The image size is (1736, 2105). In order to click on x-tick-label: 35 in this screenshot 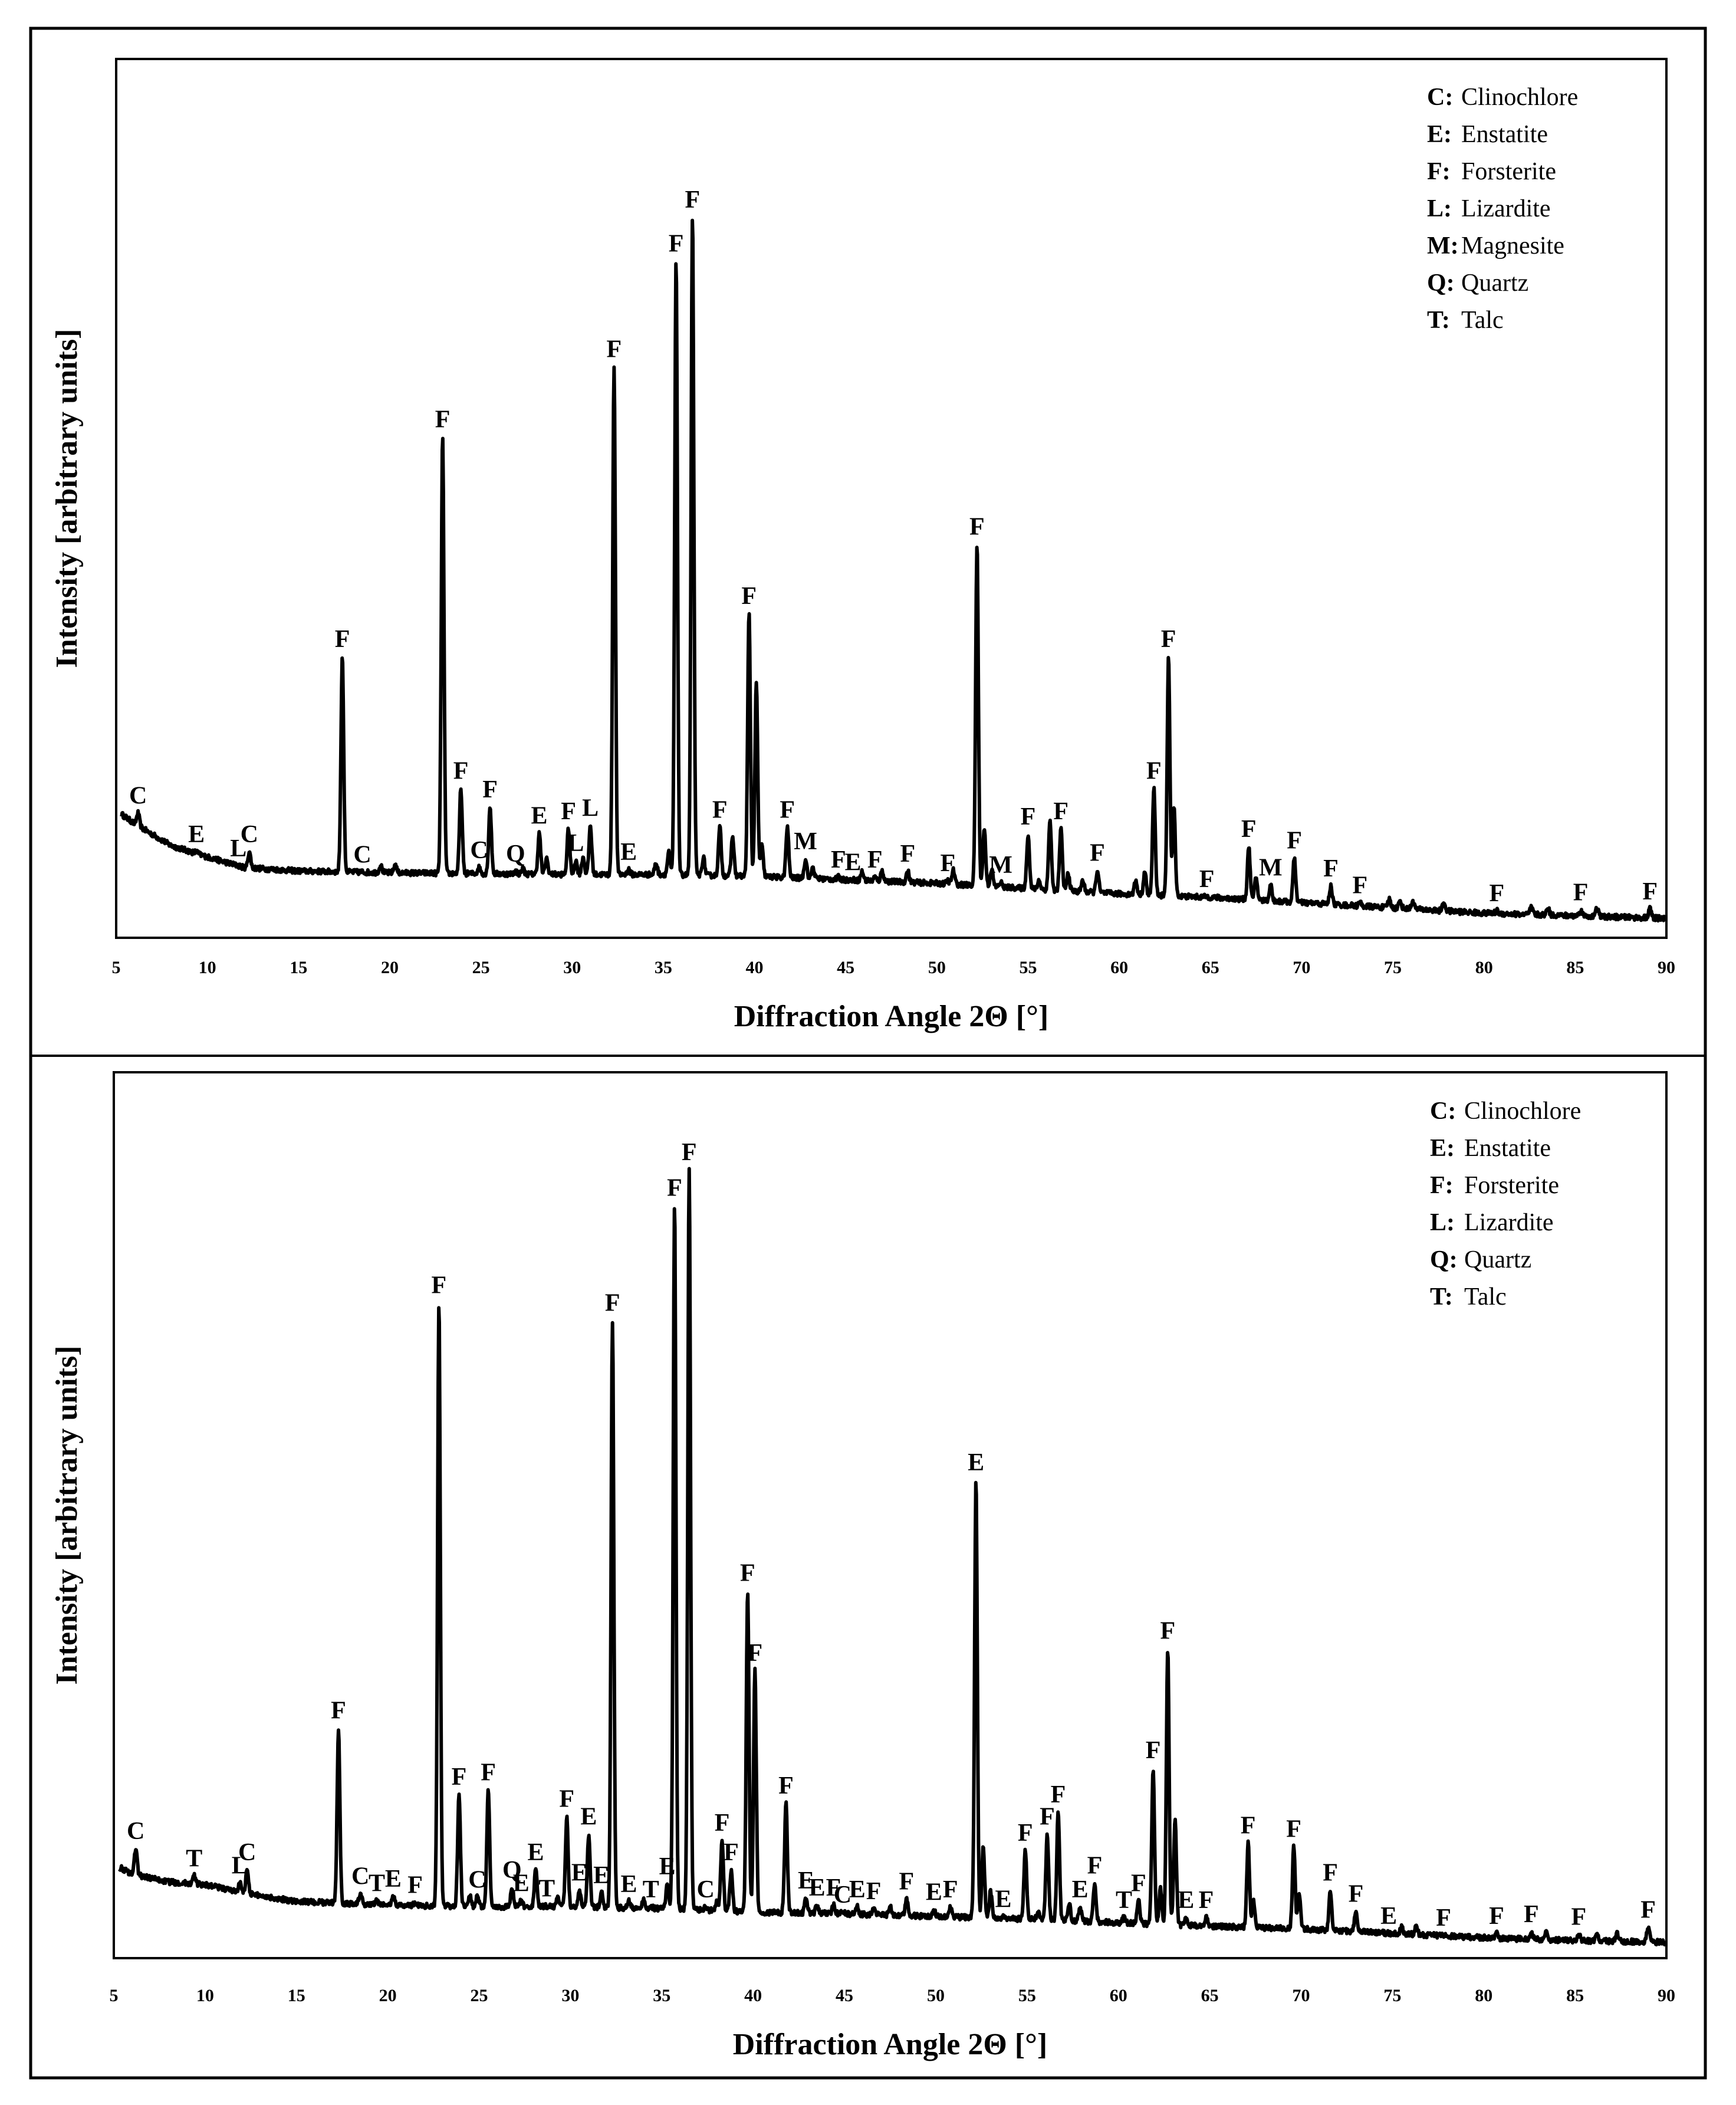, I will do `click(661, 1995)`.